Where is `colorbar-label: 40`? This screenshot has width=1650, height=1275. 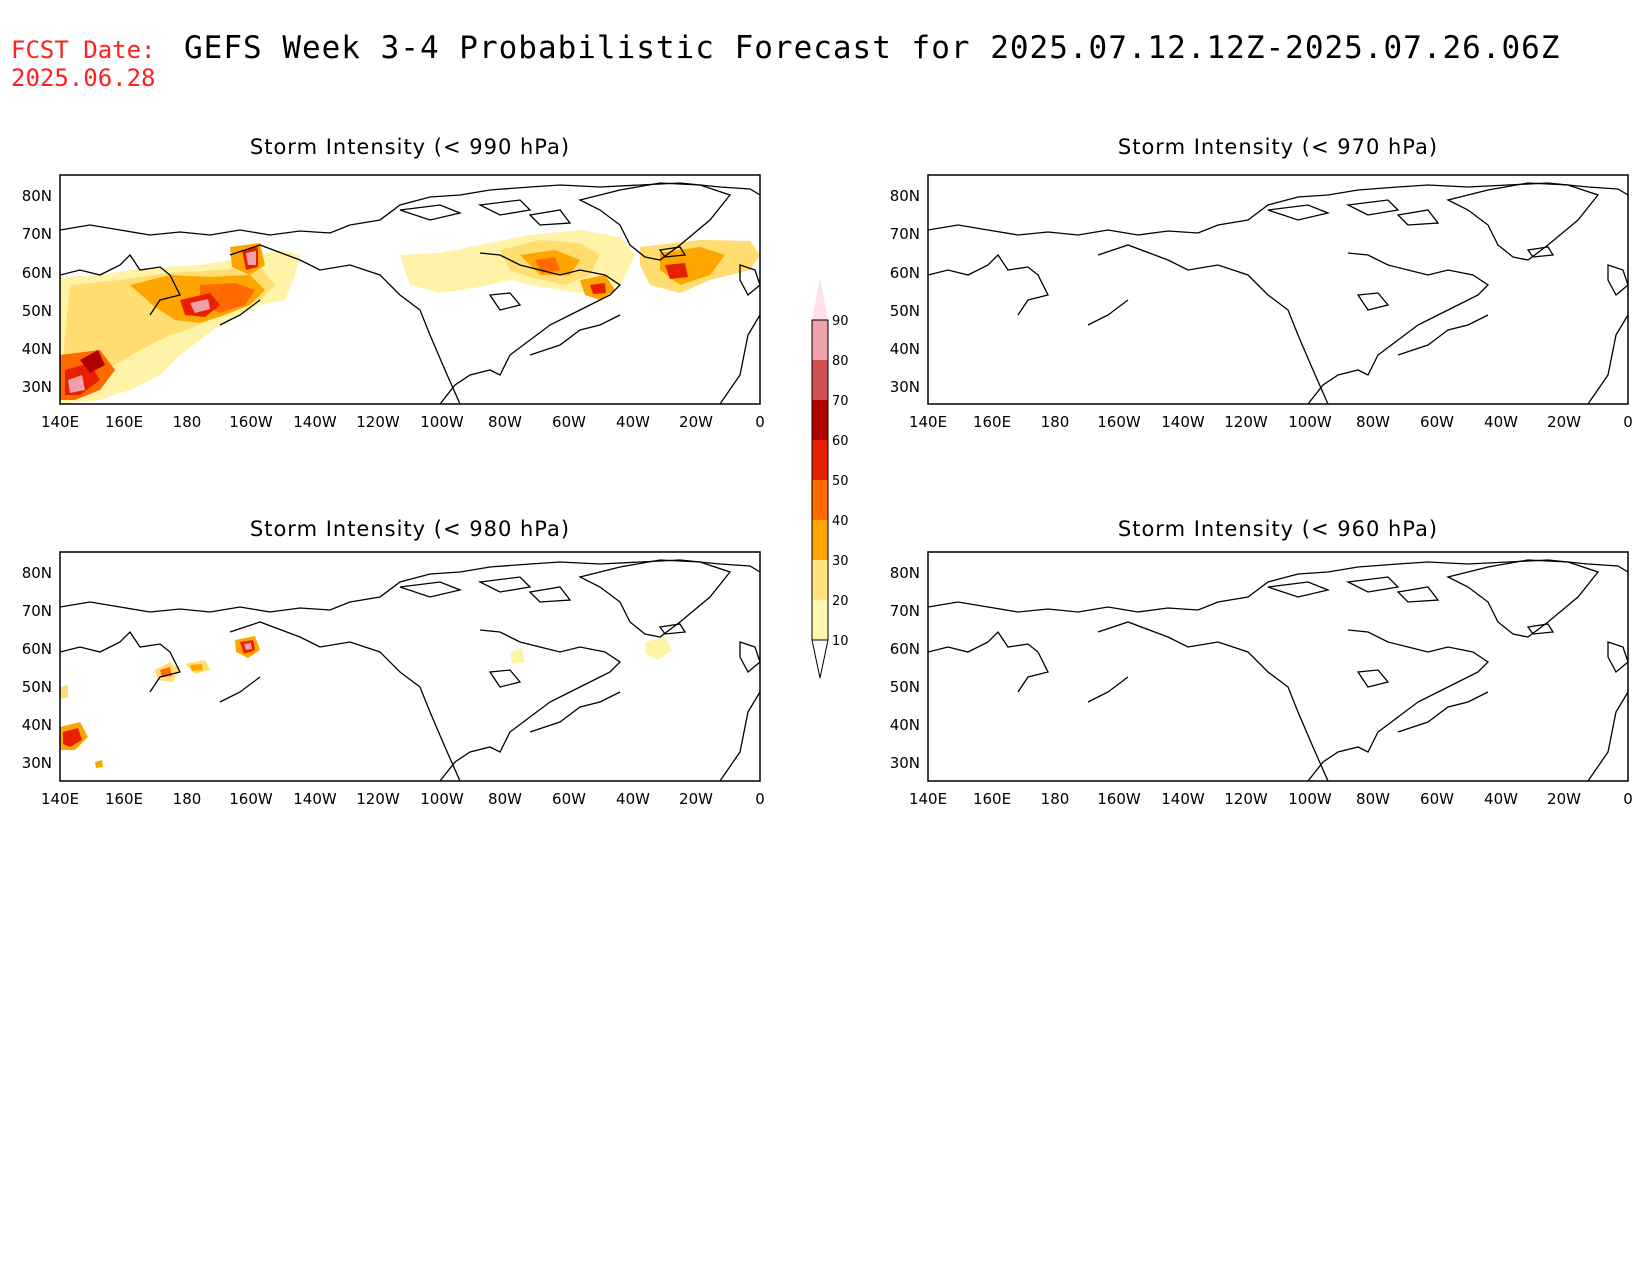 colorbar-label: 40 is located at coordinates (840, 521).